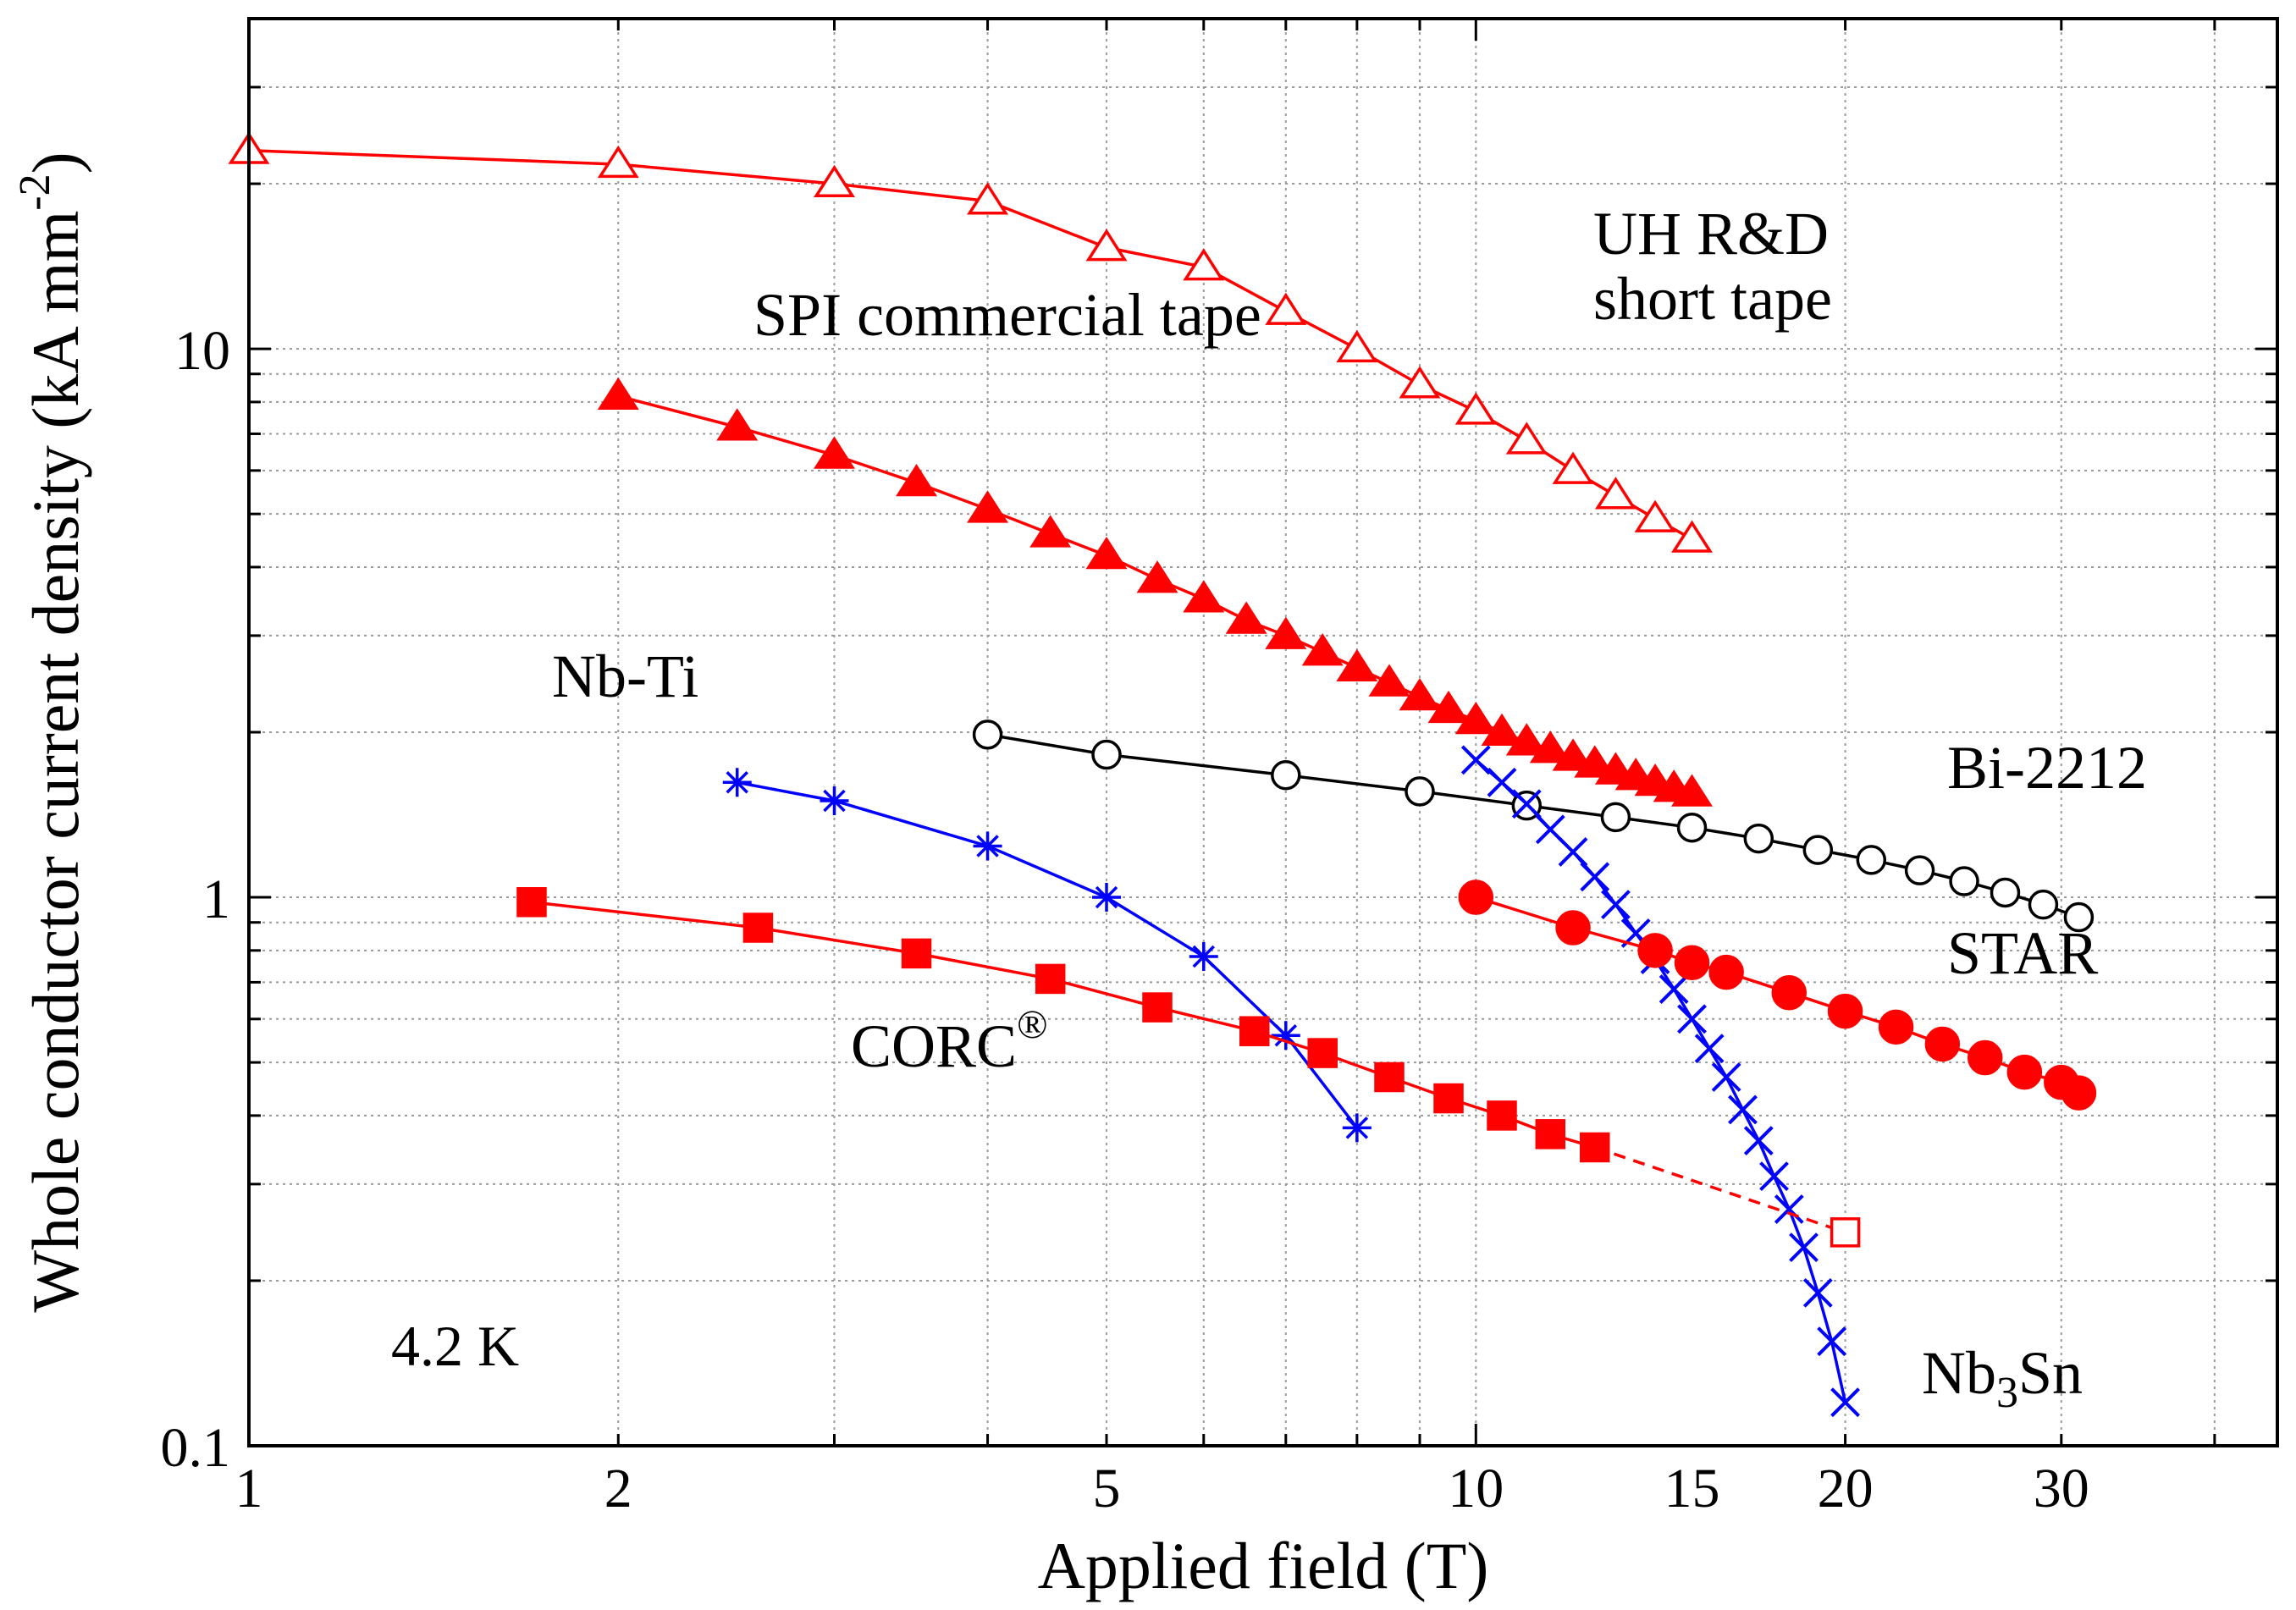 This screenshot has width=2296, height=1610. Describe the element at coordinates (1712, 299) in the screenshot. I see `uh-label-line2: short tape` at that location.